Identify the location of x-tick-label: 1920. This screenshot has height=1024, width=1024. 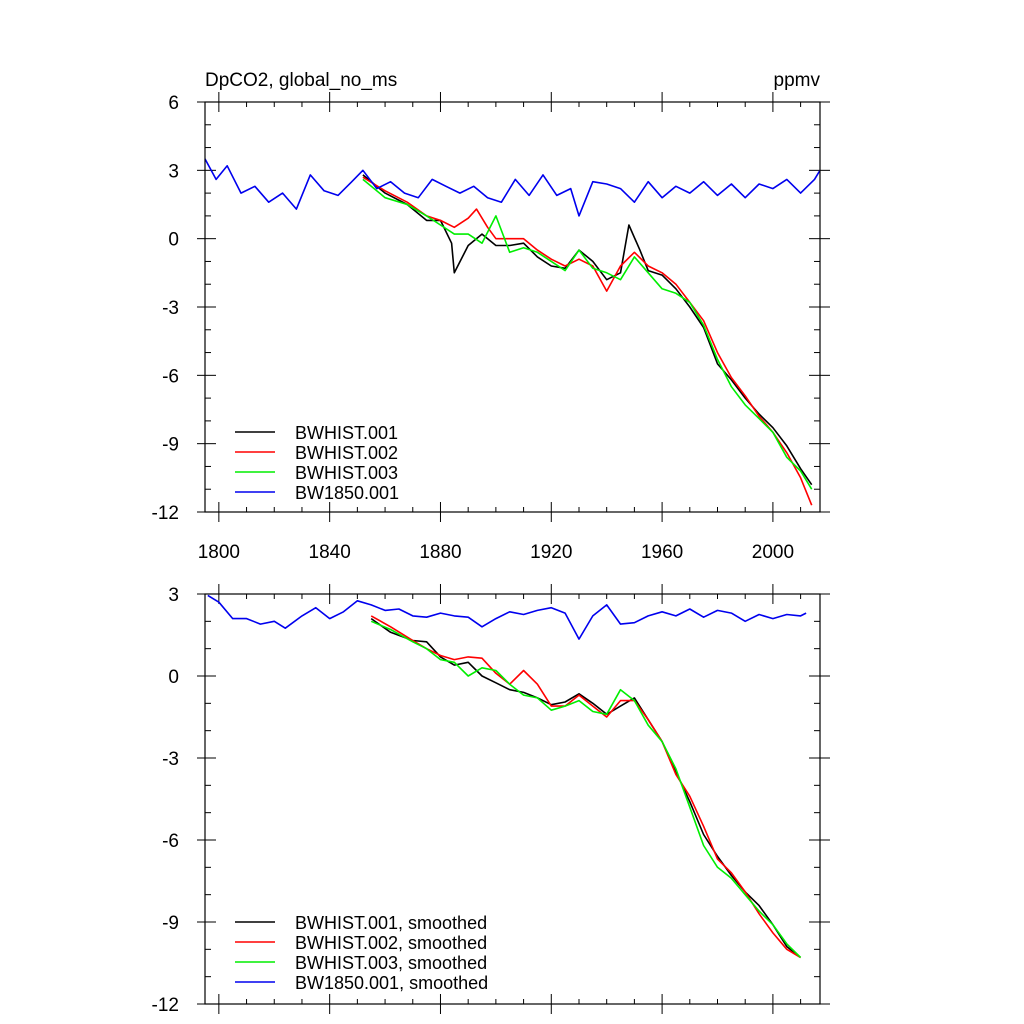
(551, 552).